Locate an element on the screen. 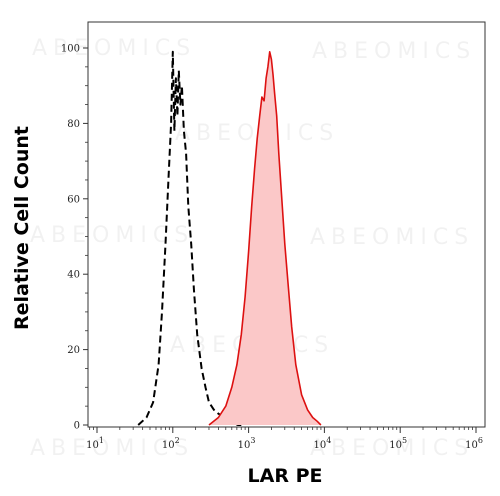 Image resolution: width=500 pixels, height=496 pixels. y-axis: 0 20 40 60 80 100 is located at coordinates (74, 238).